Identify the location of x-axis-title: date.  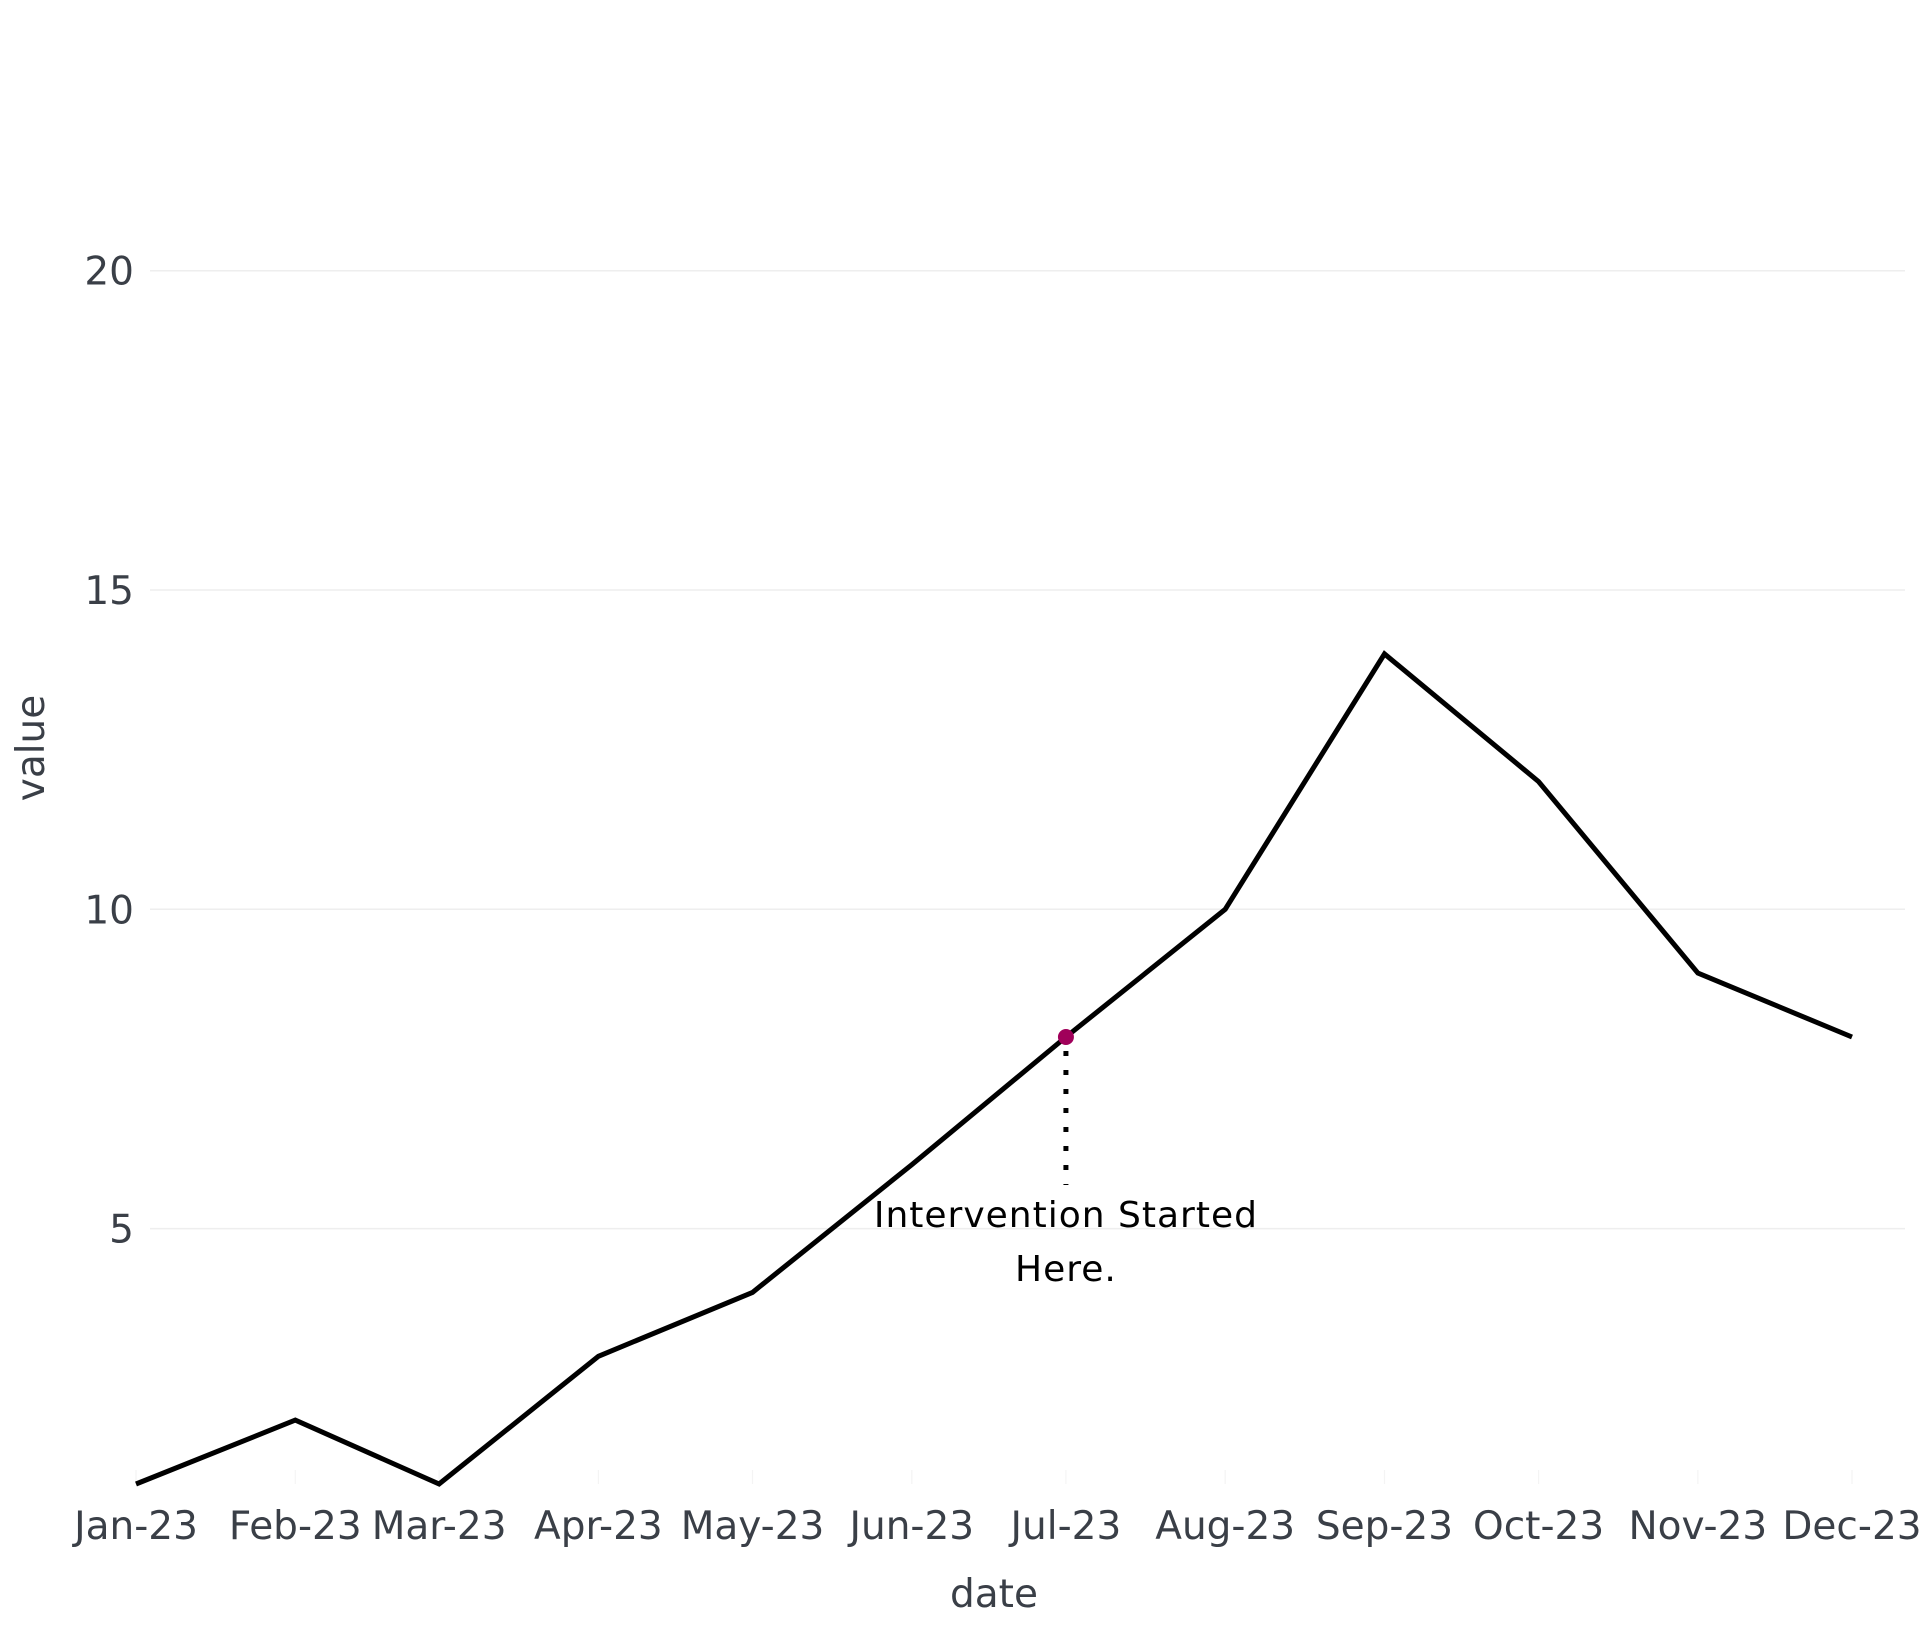
(994, 1594).